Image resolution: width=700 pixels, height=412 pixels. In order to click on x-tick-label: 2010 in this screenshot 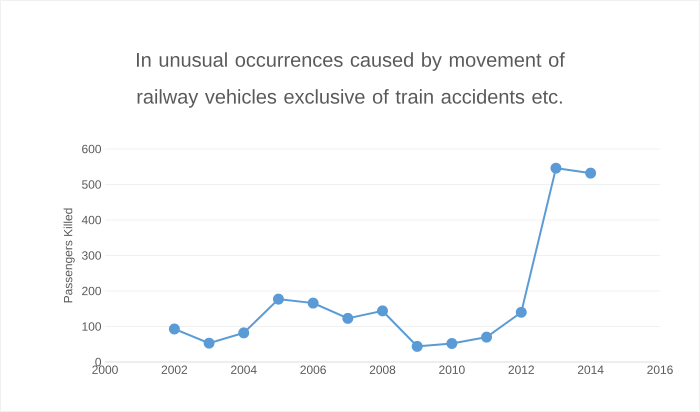, I will do `click(452, 370)`.